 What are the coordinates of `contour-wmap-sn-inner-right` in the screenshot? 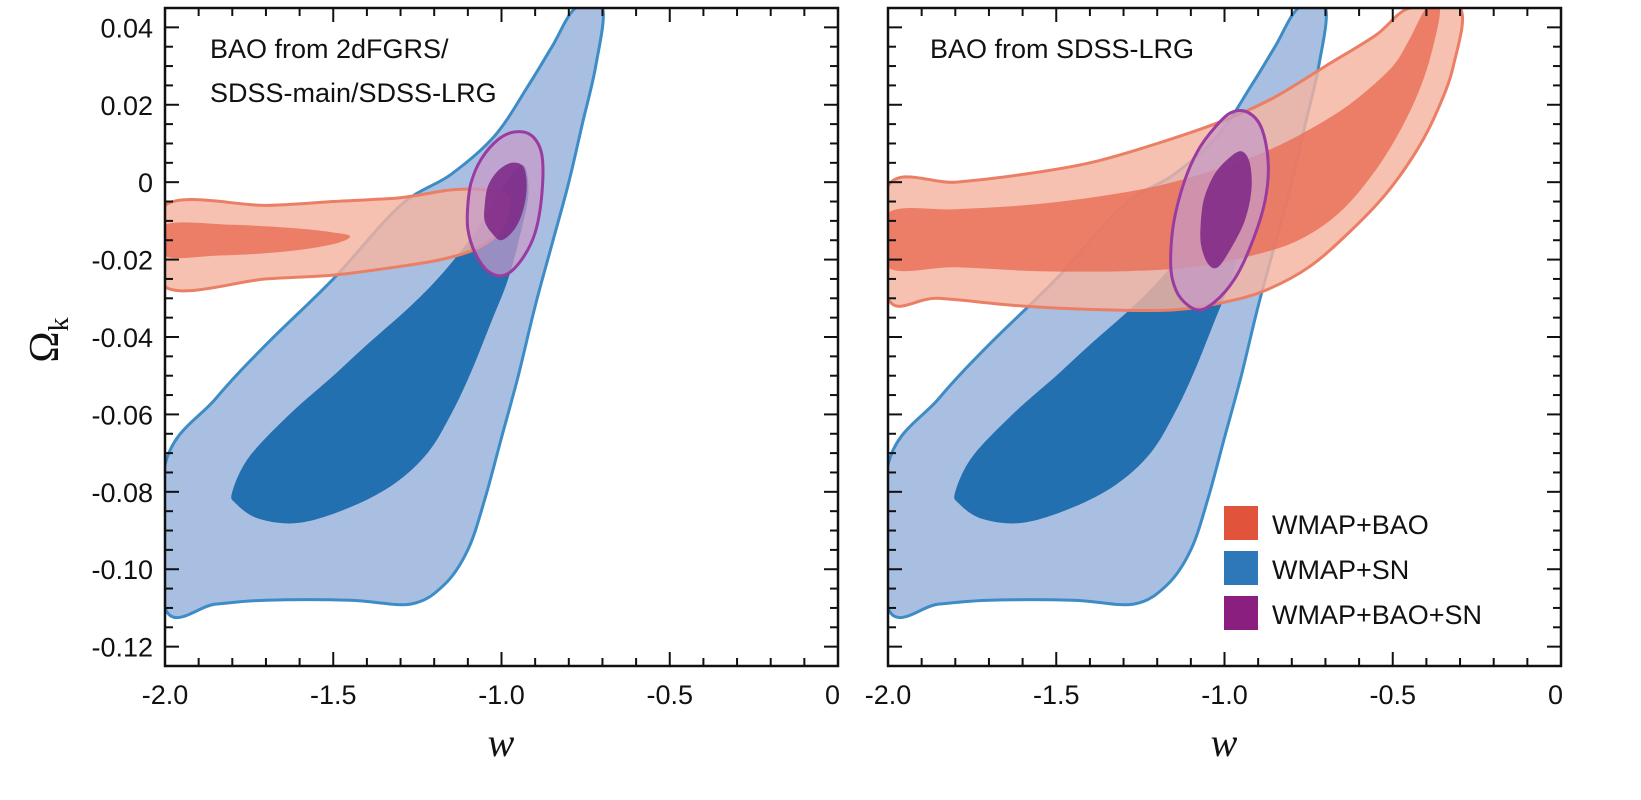 It's located at (1103, 344).